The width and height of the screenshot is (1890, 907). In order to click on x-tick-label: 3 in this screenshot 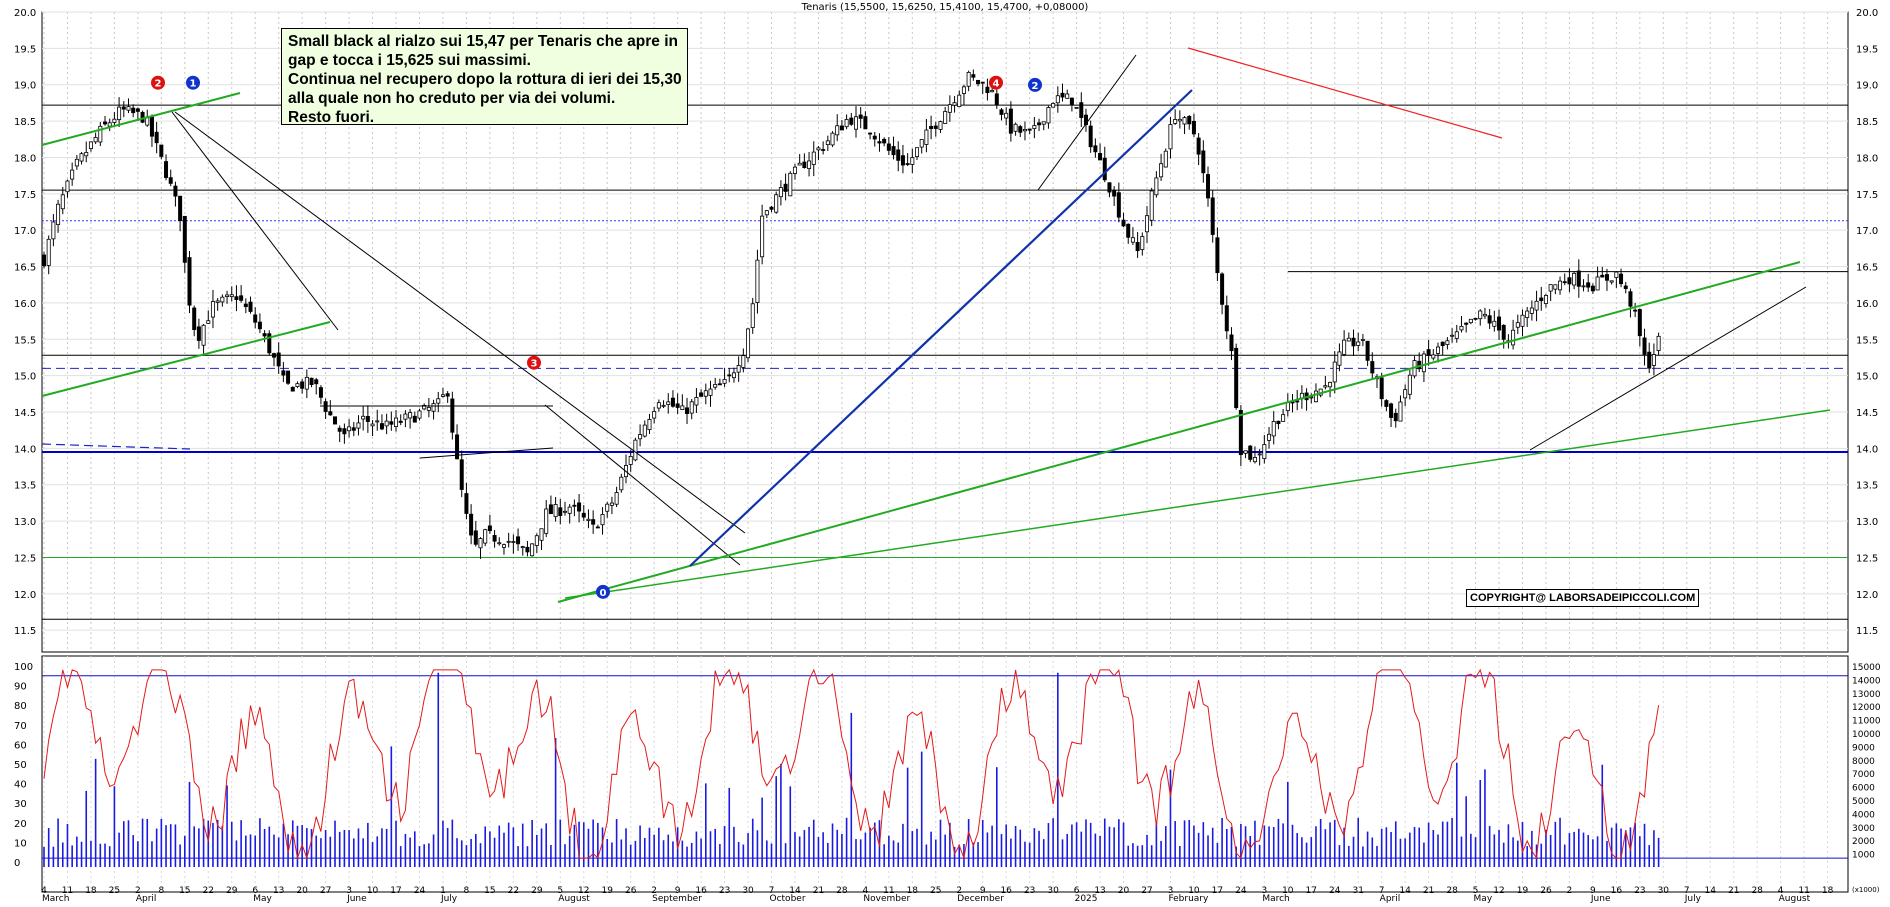, I will do `click(1171, 891)`.